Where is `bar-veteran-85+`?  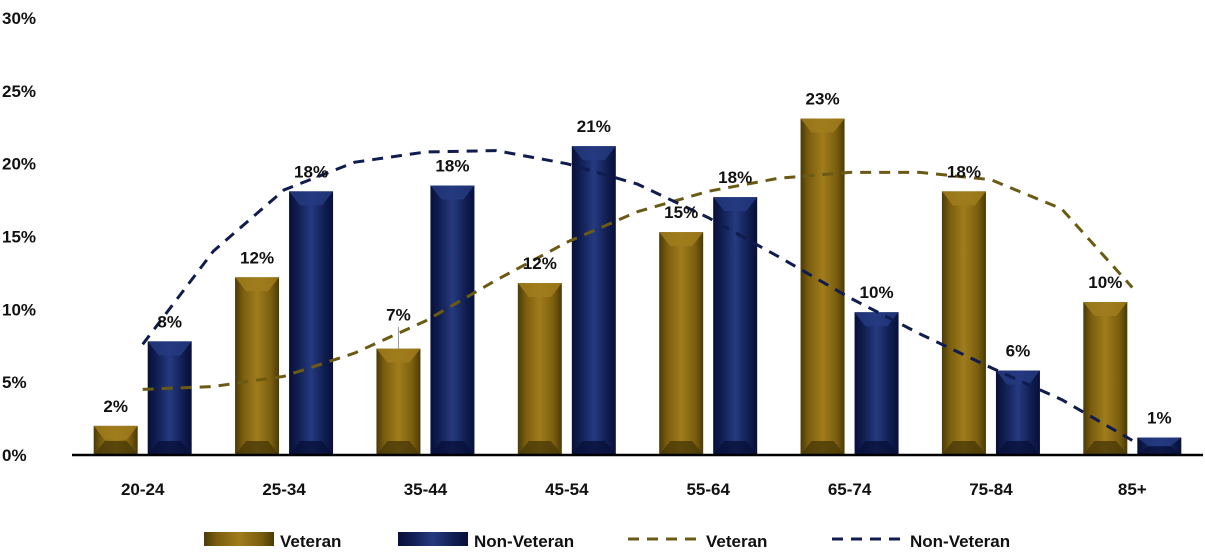
bar-veteran-85+ is located at coordinates (1105, 378).